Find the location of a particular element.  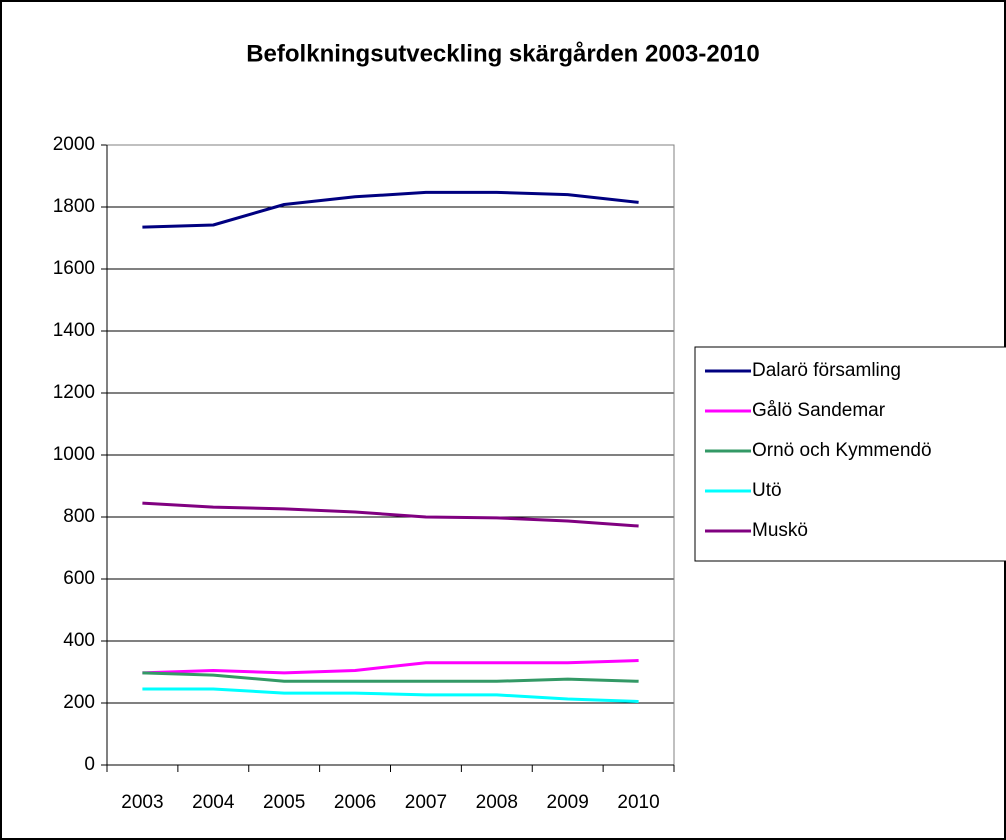

legend-box is located at coordinates (850, 454).